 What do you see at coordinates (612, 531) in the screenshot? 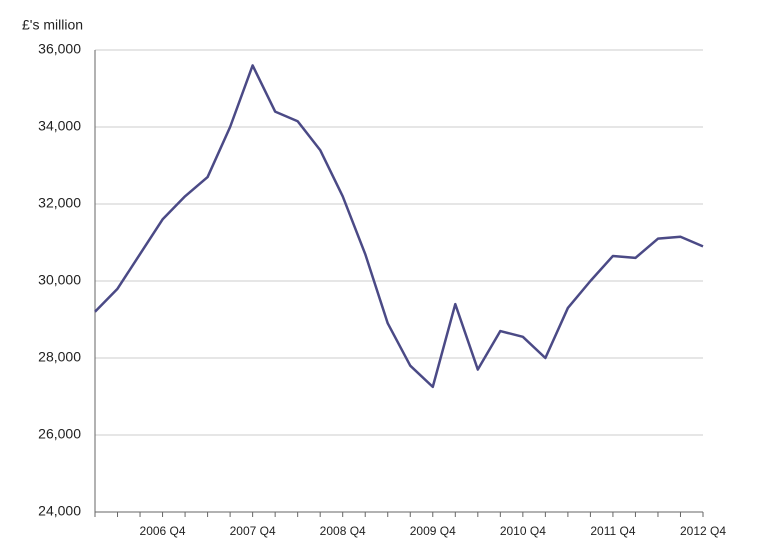
I see `x-tick-label: 2011 Q4` at bounding box center [612, 531].